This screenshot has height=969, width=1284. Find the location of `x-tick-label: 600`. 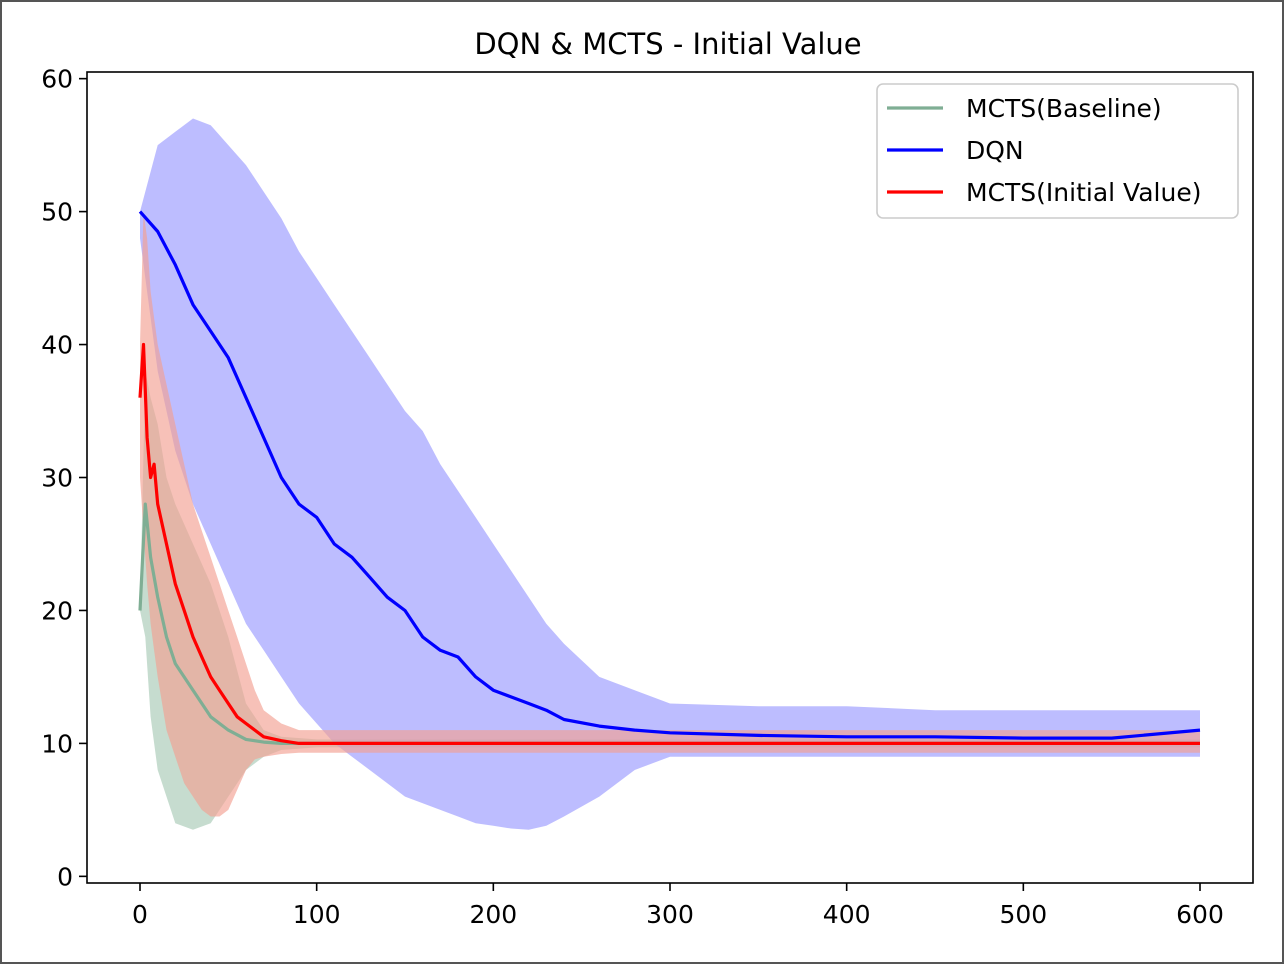

x-tick-label: 600 is located at coordinates (1200, 914).